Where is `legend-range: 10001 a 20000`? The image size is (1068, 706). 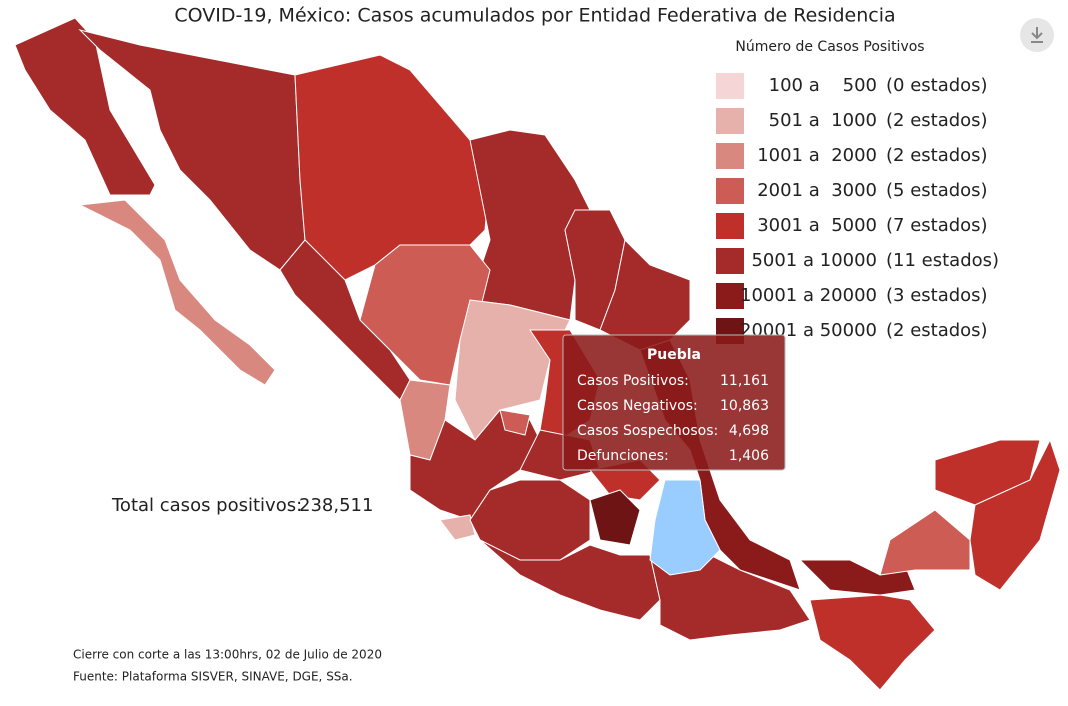 legend-range: 10001 a 20000 is located at coordinates (808, 295).